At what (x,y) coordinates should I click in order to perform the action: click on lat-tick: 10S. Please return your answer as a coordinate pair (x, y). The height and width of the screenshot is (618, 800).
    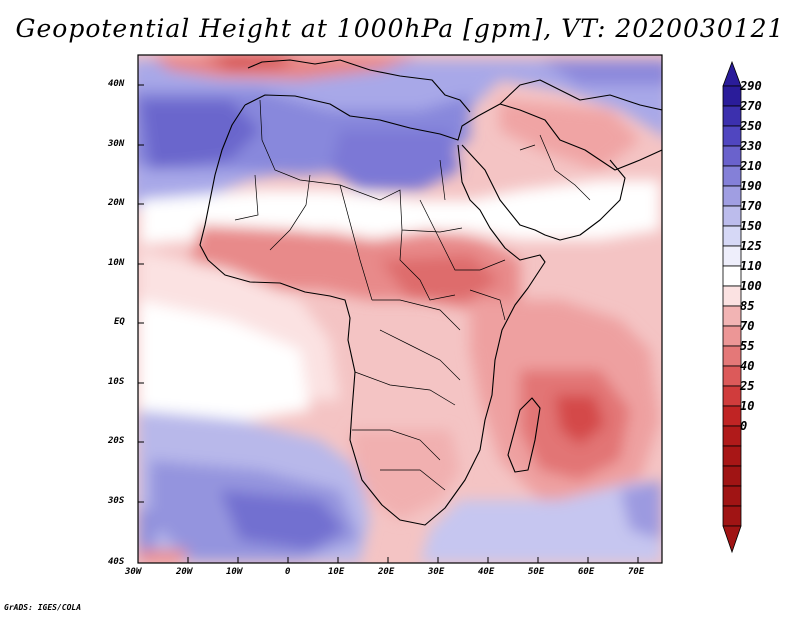
    Looking at the image, I should click on (116, 382).